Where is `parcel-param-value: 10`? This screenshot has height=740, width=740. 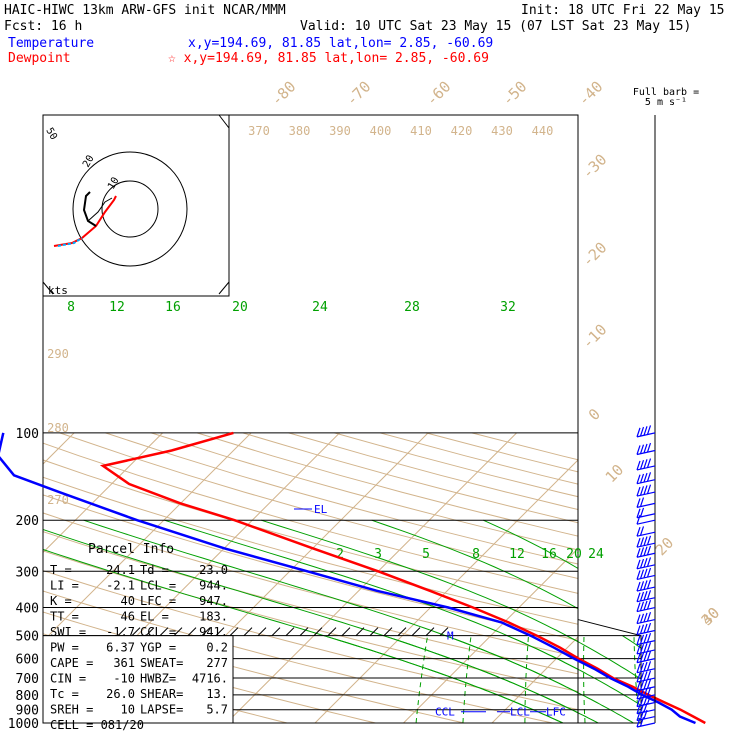
parcel-param-value: 10 is located at coordinates (128, 710).